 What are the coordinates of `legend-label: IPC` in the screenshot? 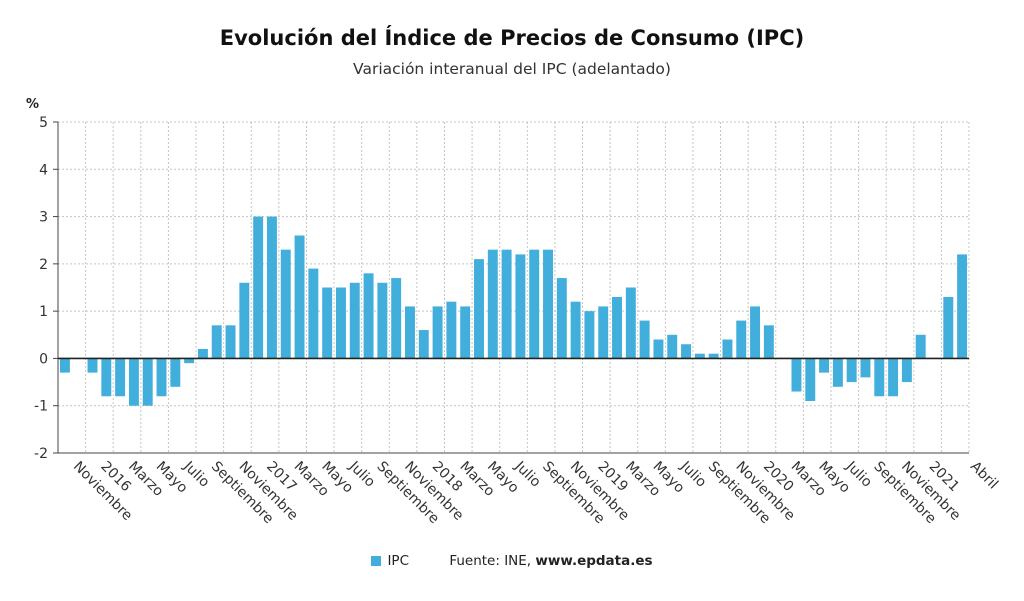 It's located at (398, 561).